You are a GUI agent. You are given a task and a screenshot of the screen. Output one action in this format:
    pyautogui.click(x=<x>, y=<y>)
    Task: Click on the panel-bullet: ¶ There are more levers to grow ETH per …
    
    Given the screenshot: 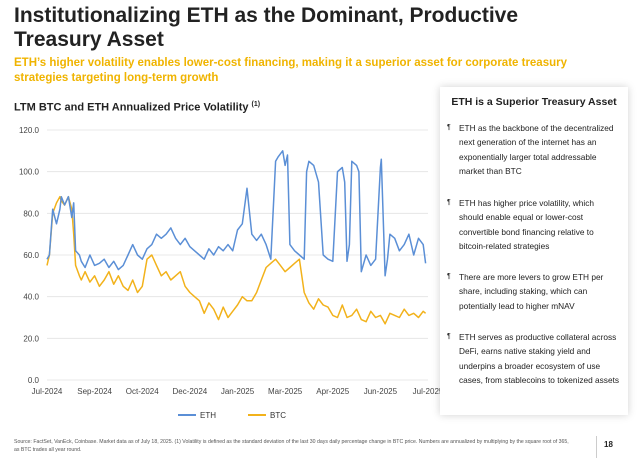 What is the action you would take?
    pyautogui.click(x=533, y=291)
    